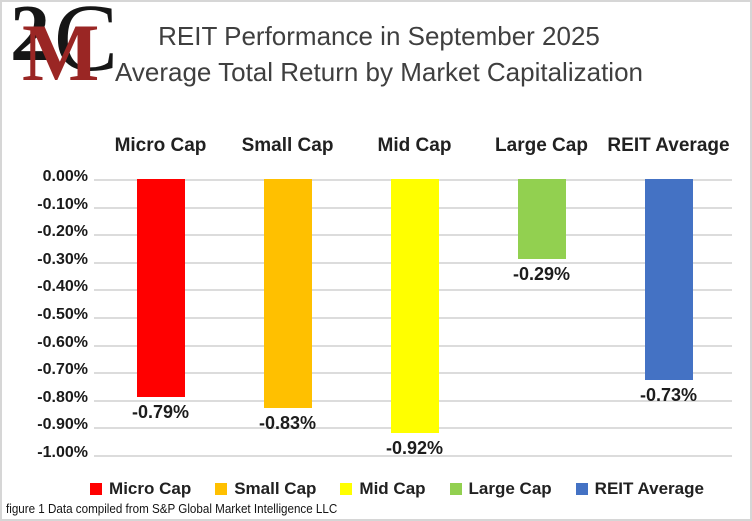  Describe the element at coordinates (62, 314) in the screenshot. I see `y-tick-label: -0.50%` at that location.